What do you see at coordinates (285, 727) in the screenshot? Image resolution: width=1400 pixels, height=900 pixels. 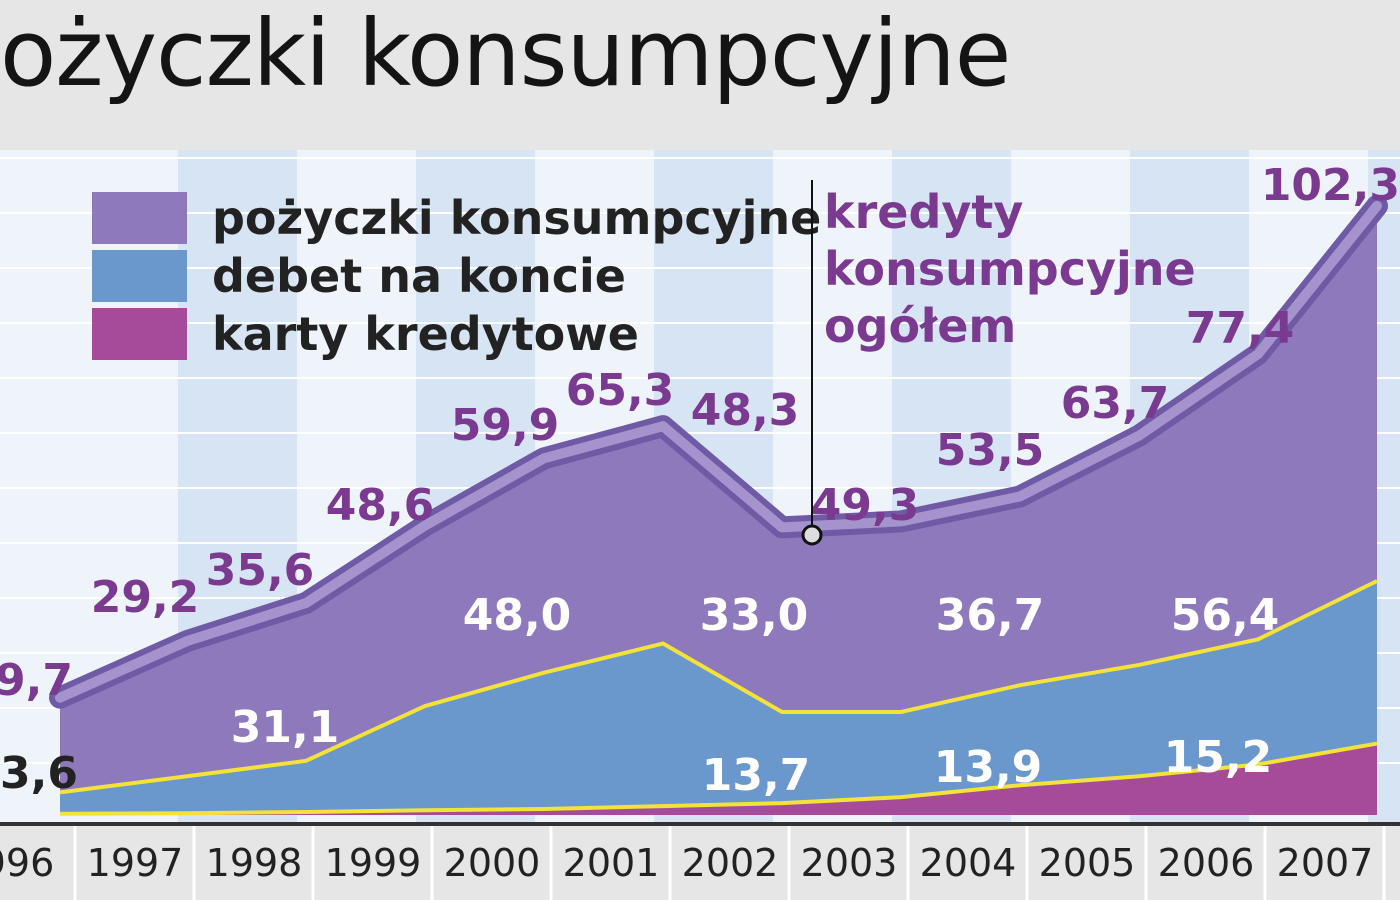 I see `consumer-loan-label: 31,1` at bounding box center [285, 727].